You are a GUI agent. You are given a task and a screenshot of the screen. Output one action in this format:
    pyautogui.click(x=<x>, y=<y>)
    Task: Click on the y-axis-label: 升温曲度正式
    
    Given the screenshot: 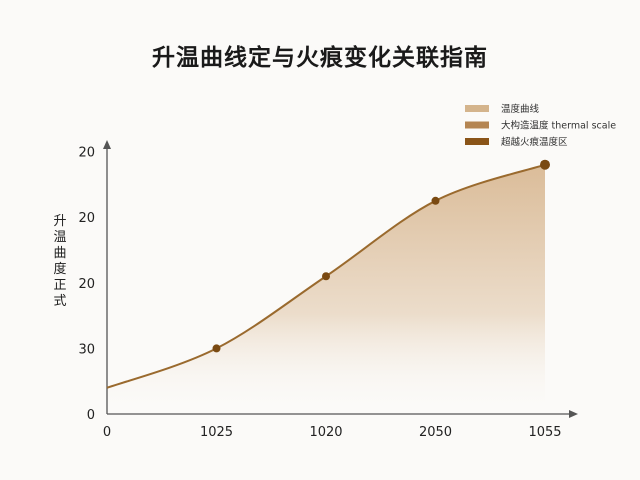 What is the action you would take?
    pyautogui.click(x=60, y=261)
    